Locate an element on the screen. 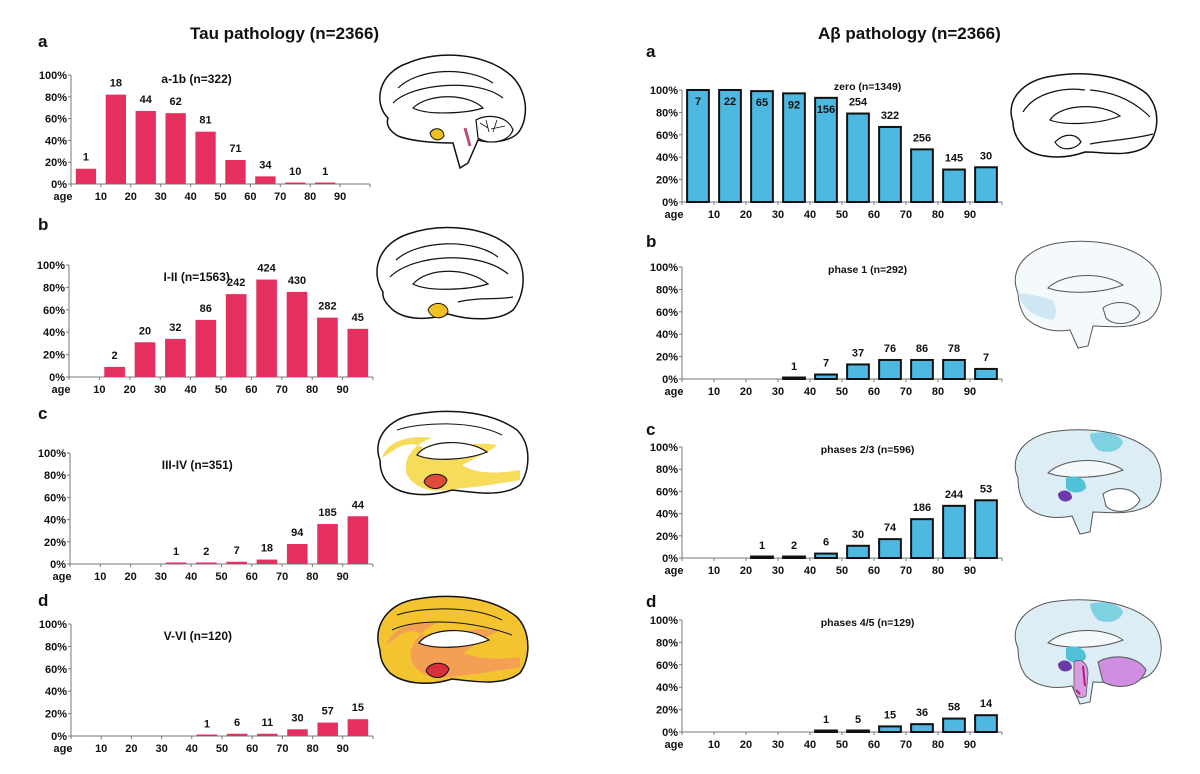 Image resolution: width=1200 pixels, height=774 pixels. data-label: 2 is located at coordinates (794, 546).